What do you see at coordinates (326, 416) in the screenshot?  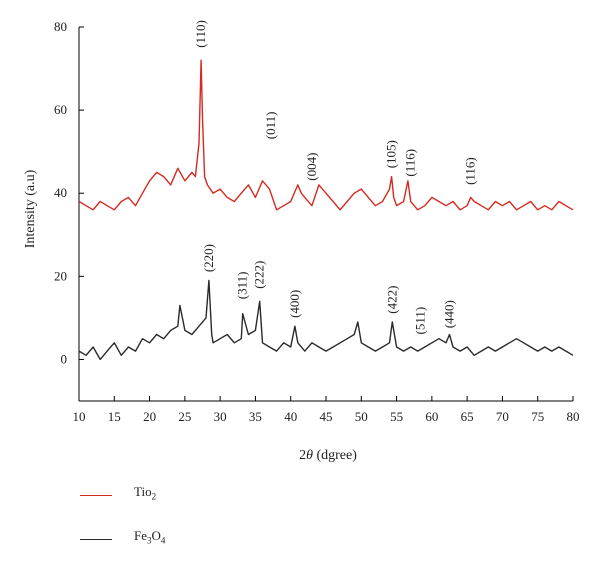 I see `x-tick-label: 45` at bounding box center [326, 416].